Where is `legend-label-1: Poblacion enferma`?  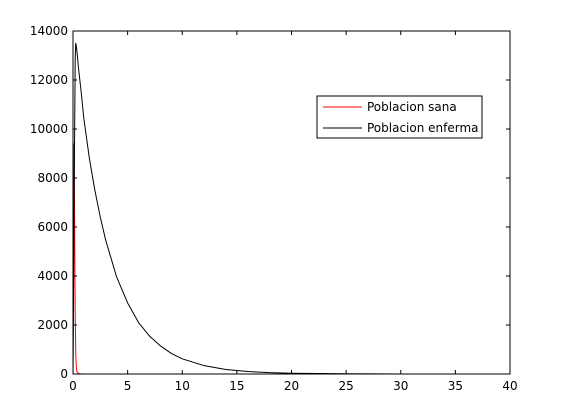 legend-label-1: Poblacion enferma is located at coordinates (423, 128).